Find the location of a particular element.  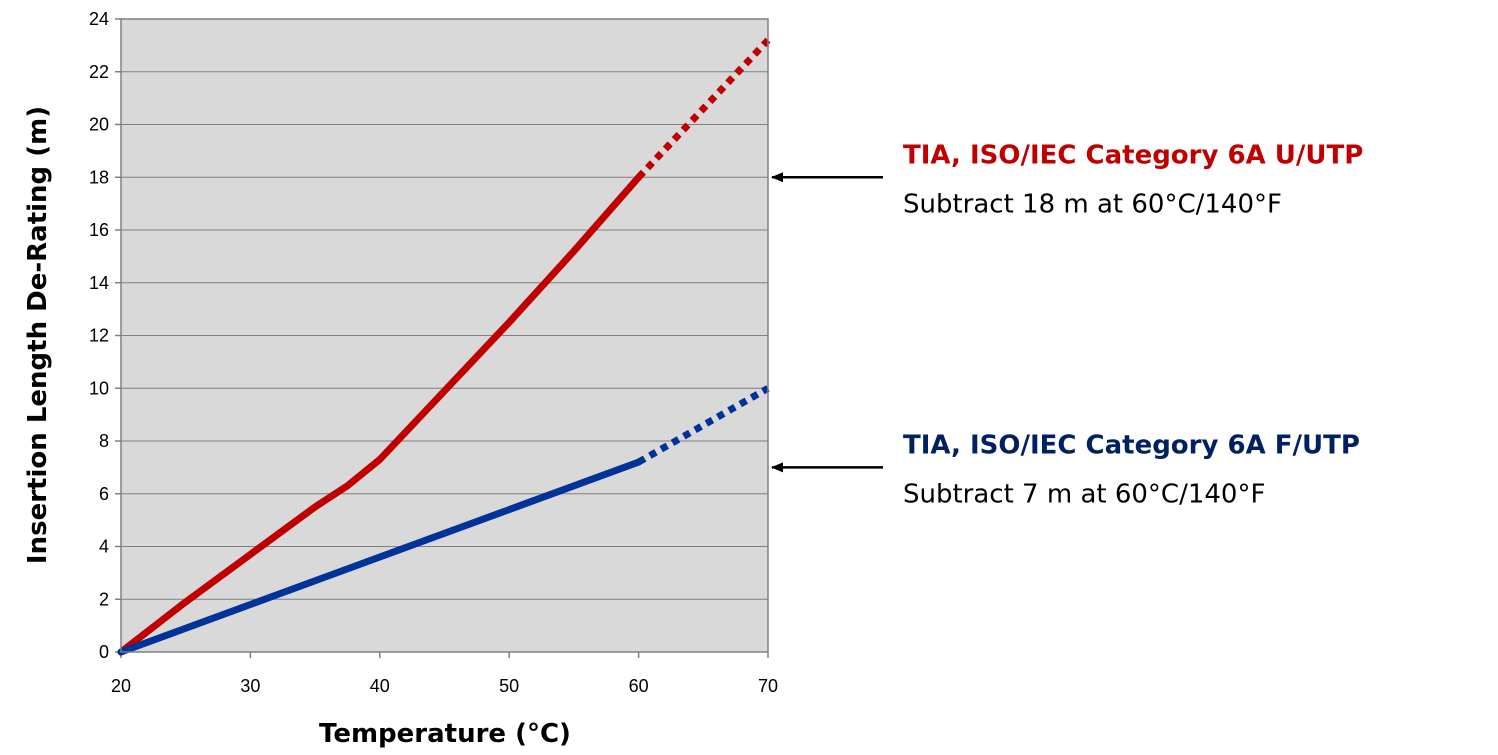

y-tick-label: 14 is located at coordinates (99, 283).